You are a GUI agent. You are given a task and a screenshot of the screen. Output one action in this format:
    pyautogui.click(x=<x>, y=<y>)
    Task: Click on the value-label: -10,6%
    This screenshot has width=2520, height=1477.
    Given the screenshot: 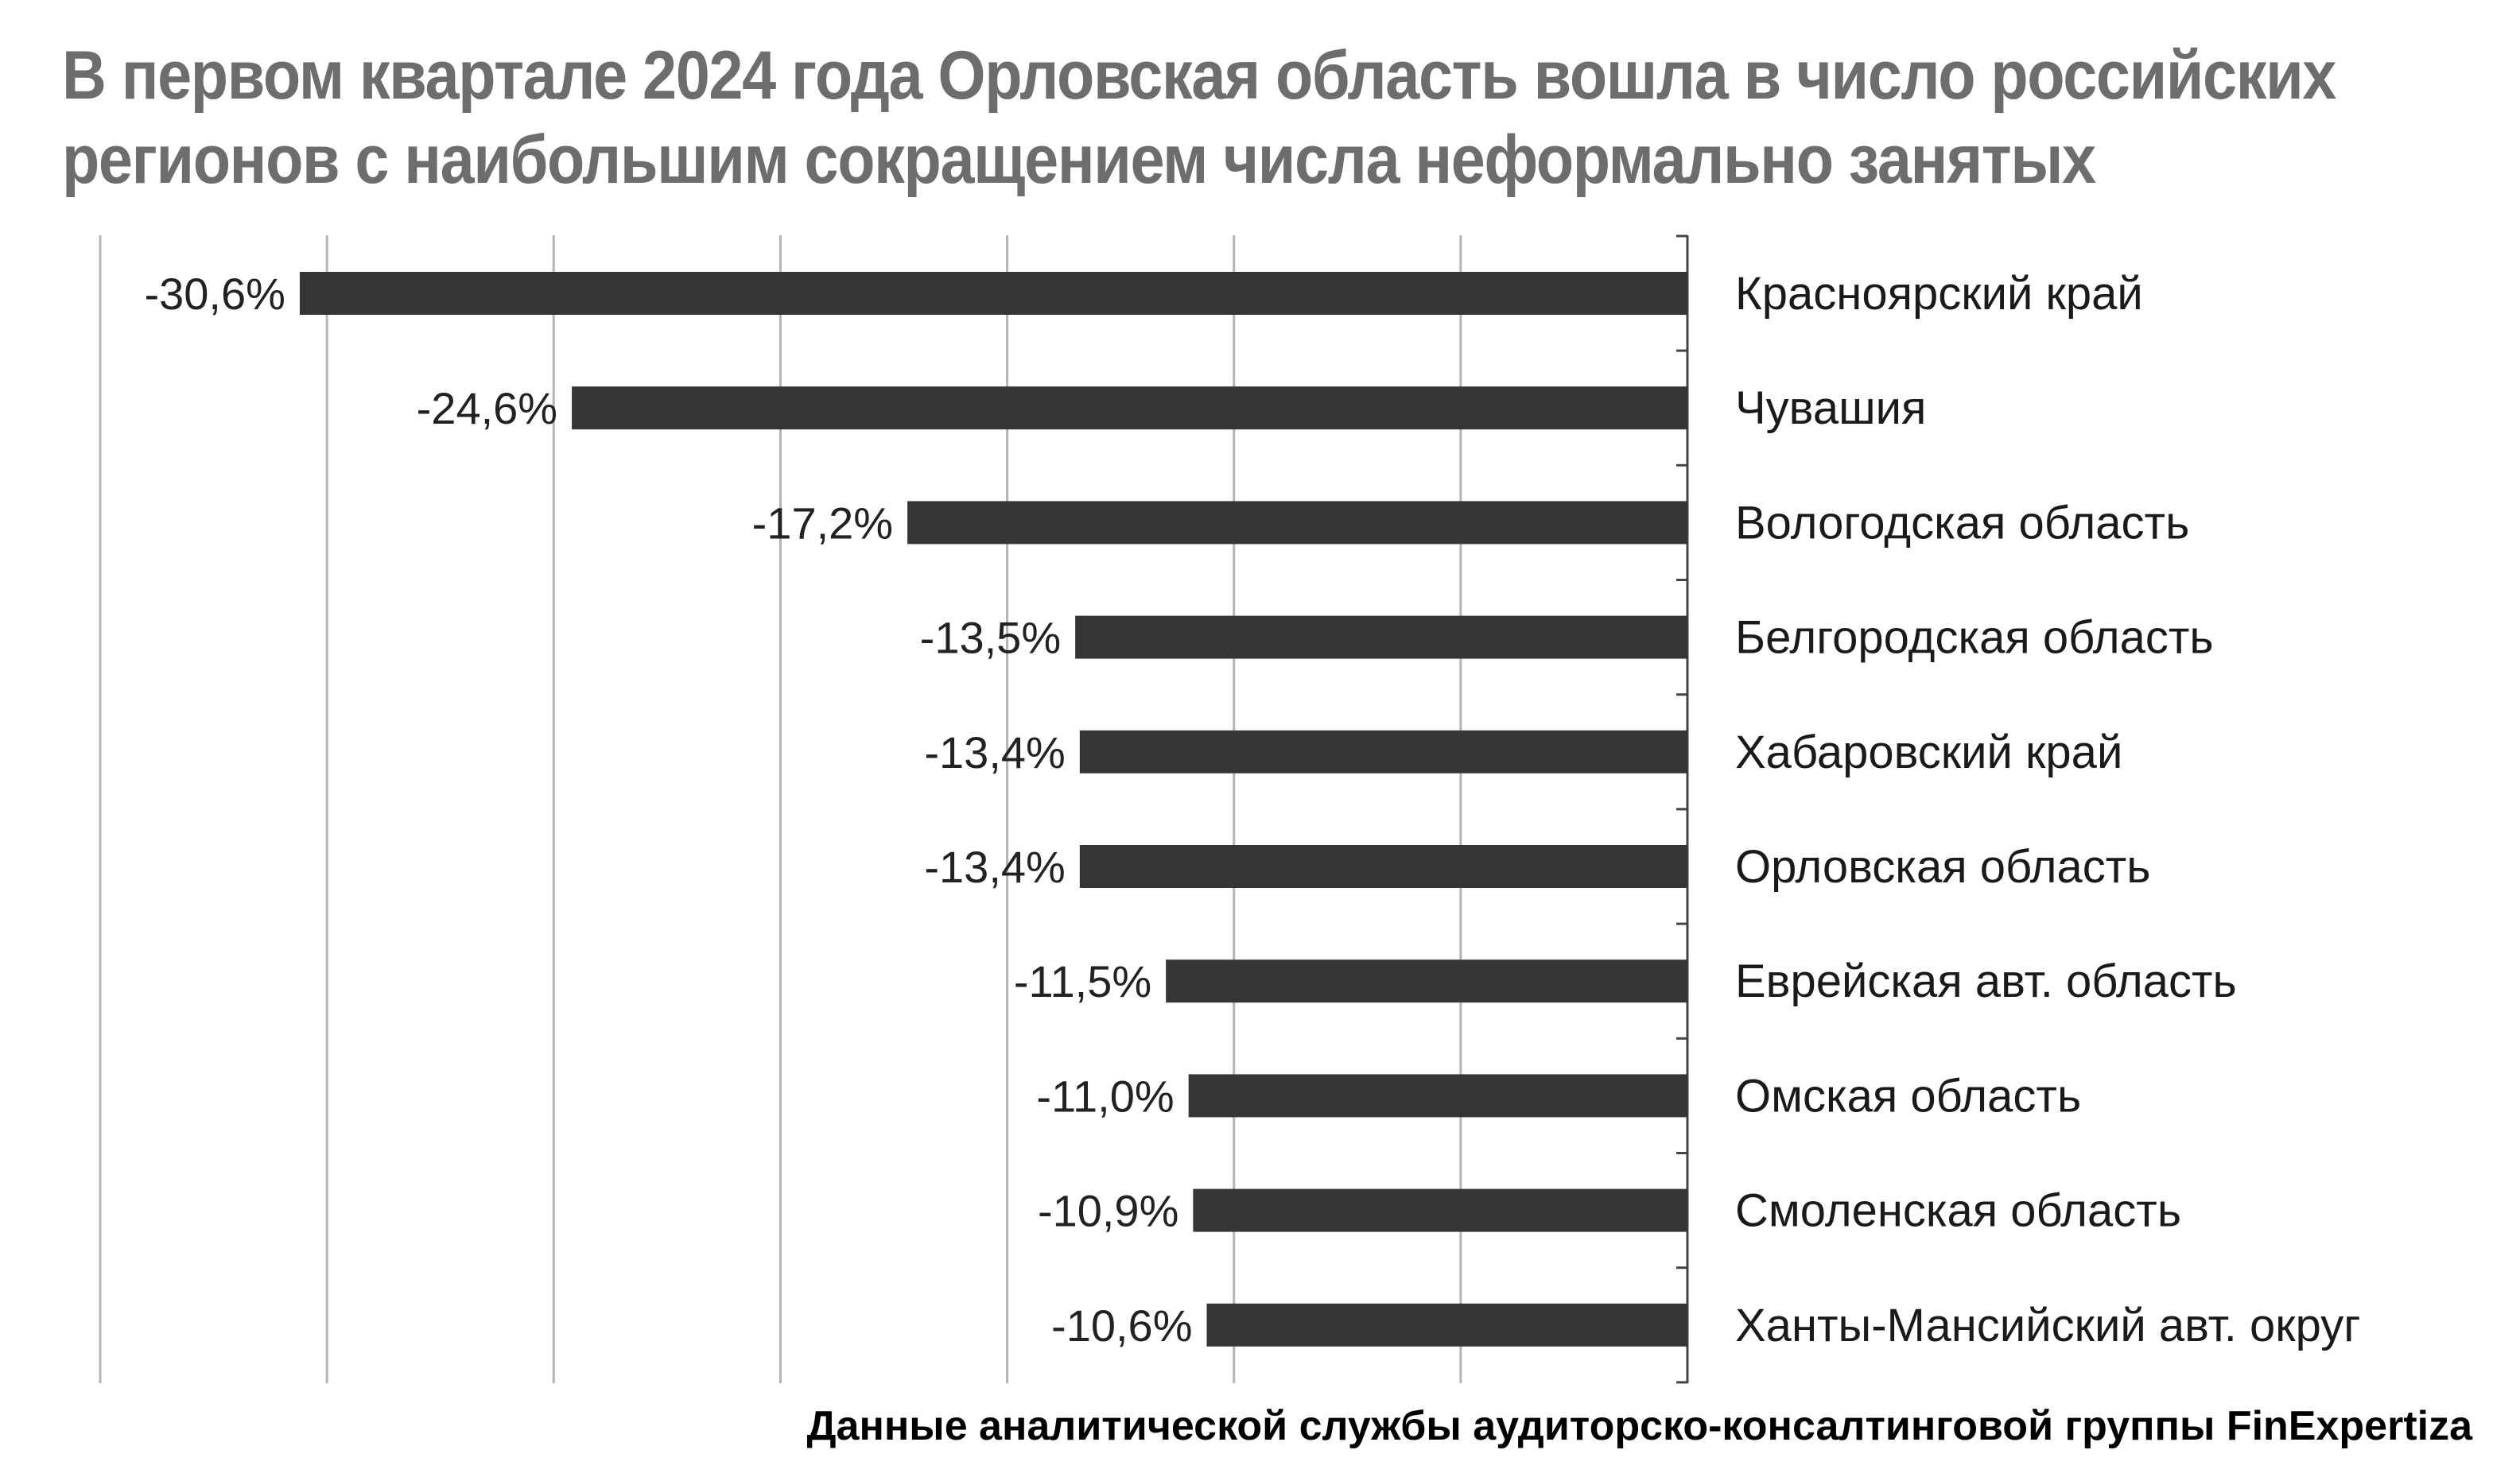 What is the action you would take?
    pyautogui.click(x=1121, y=1326)
    